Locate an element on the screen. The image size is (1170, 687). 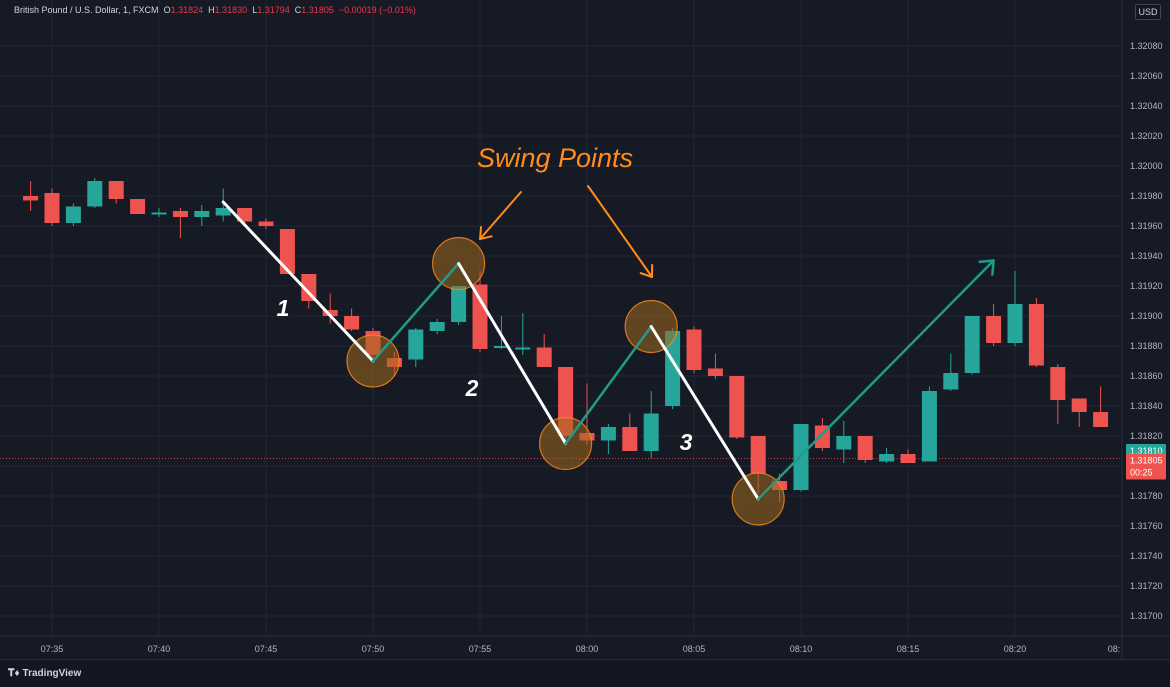
swing-number-2: 2 is located at coordinates (472, 388).